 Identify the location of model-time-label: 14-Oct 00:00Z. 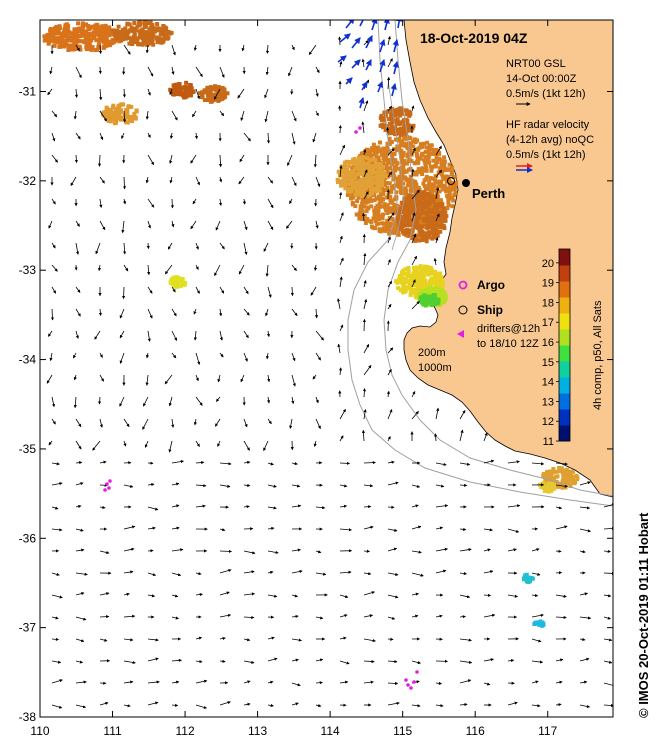
(541, 79).